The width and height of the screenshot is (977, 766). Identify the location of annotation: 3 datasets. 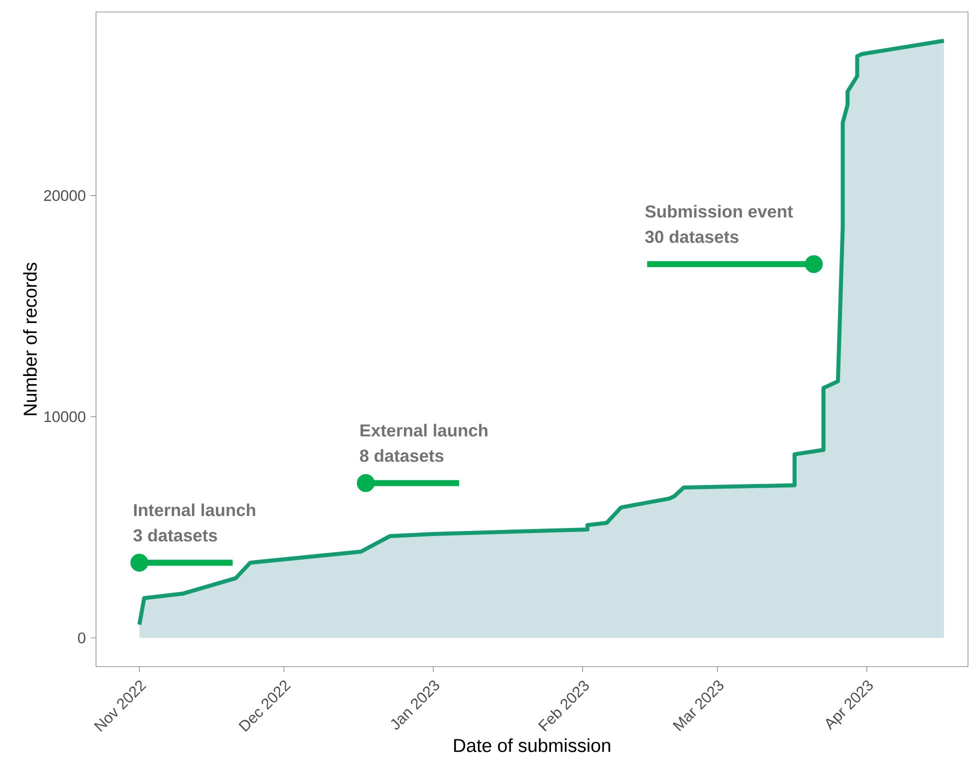
(175, 535).